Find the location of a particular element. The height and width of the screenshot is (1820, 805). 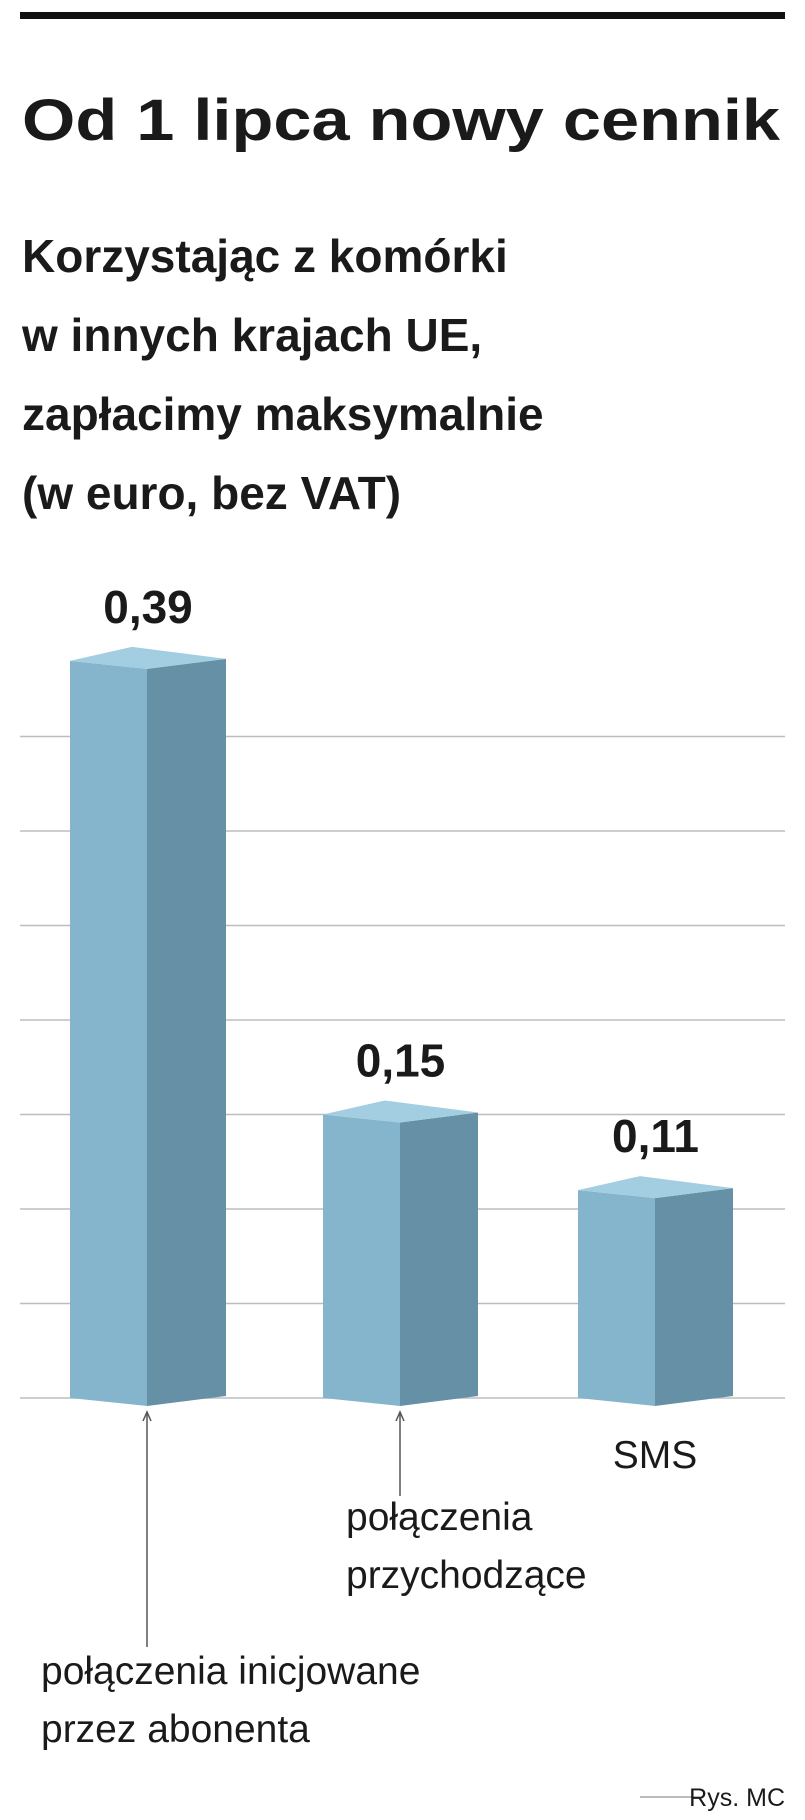

value-label: 0,11 is located at coordinates (655, 1136).